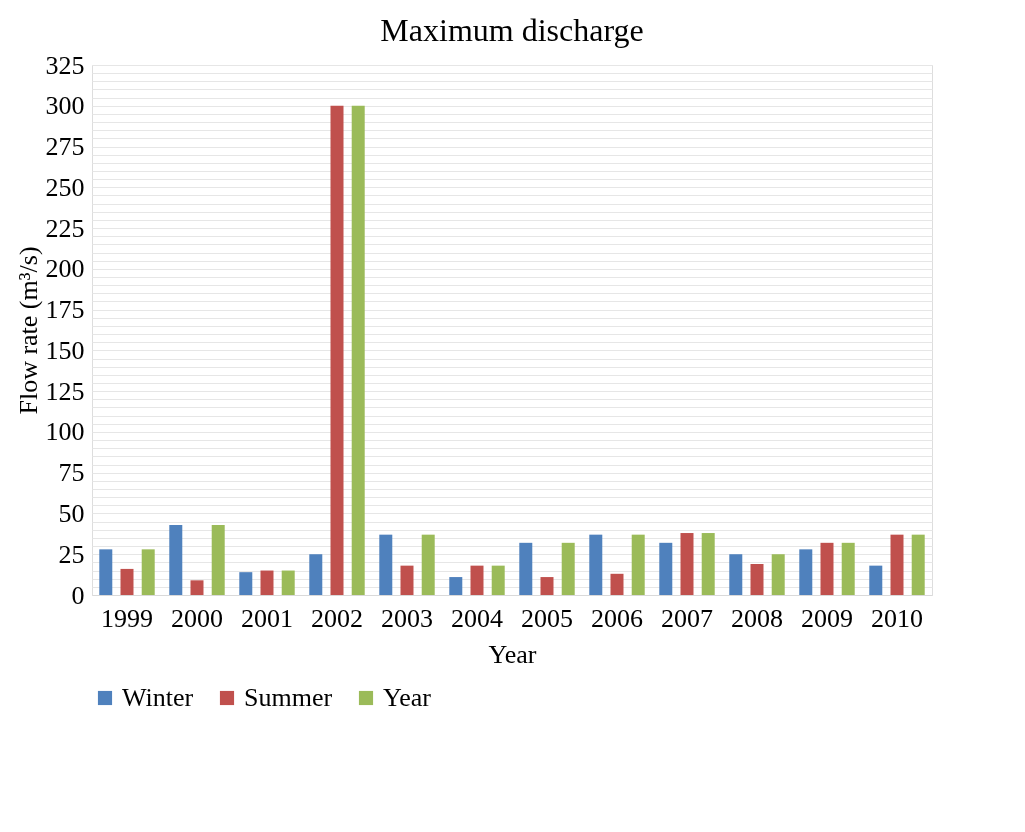  What do you see at coordinates (897, 618) in the screenshot?
I see `x-tick-label: 2010` at bounding box center [897, 618].